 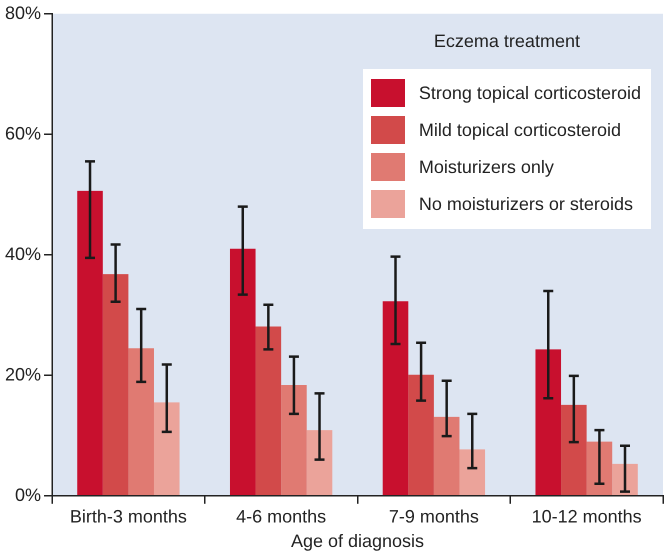 What do you see at coordinates (23, 12) in the screenshot?
I see `y-tick-label: 80%` at bounding box center [23, 12].